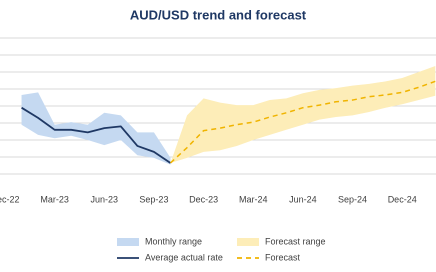 The width and height of the screenshot is (436, 272). Describe the element at coordinates (96, 135) in the screenshot. I see `series-line` at that location.